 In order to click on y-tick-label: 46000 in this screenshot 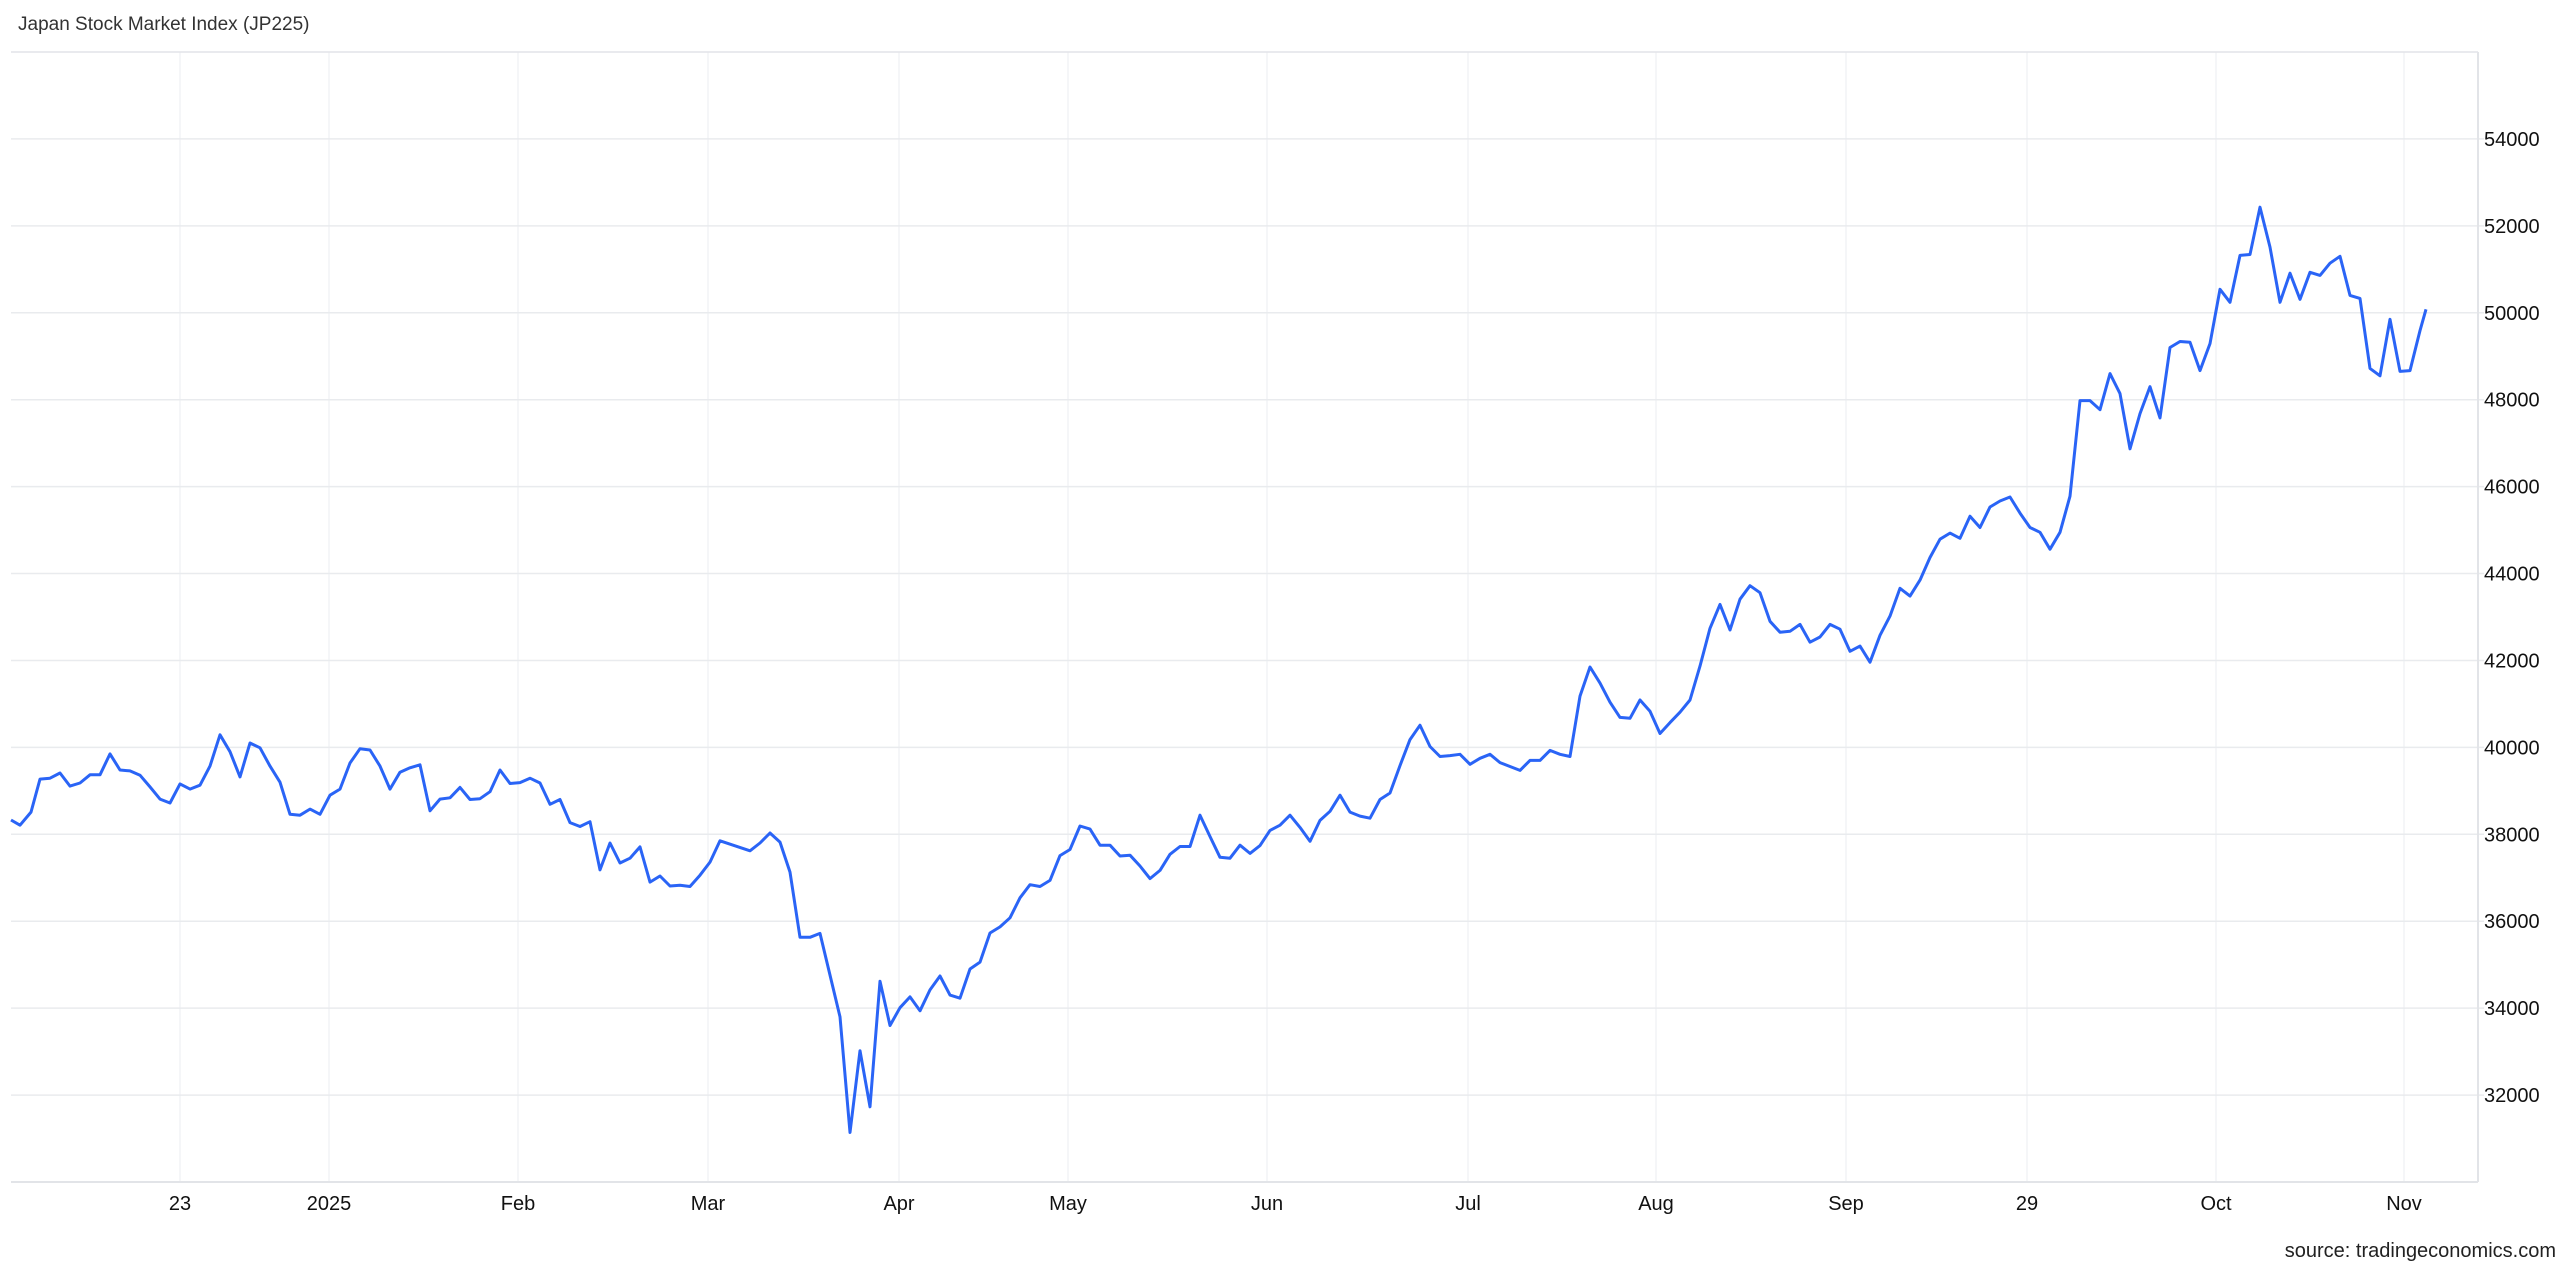, I will do `click(2512, 488)`.